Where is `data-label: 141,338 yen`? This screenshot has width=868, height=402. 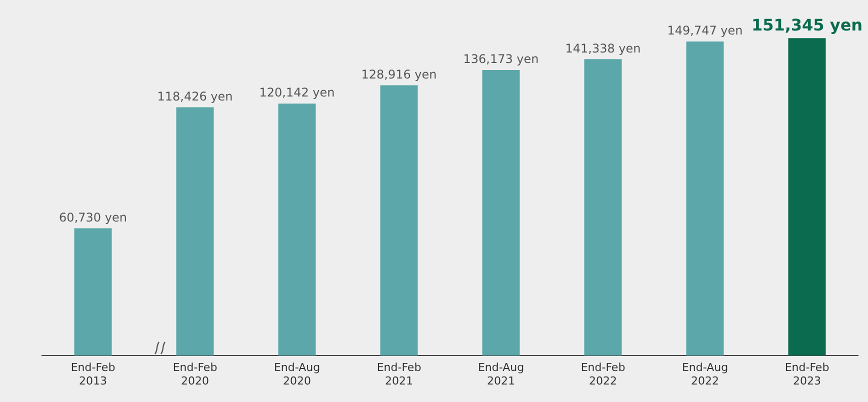
data-label: 141,338 yen is located at coordinates (603, 48).